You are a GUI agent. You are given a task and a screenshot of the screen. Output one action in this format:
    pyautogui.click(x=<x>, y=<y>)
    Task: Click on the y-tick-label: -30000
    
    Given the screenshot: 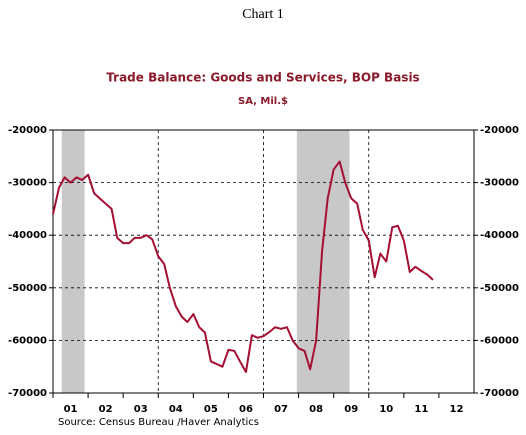 What is the action you would take?
    pyautogui.click(x=27, y=183)
    